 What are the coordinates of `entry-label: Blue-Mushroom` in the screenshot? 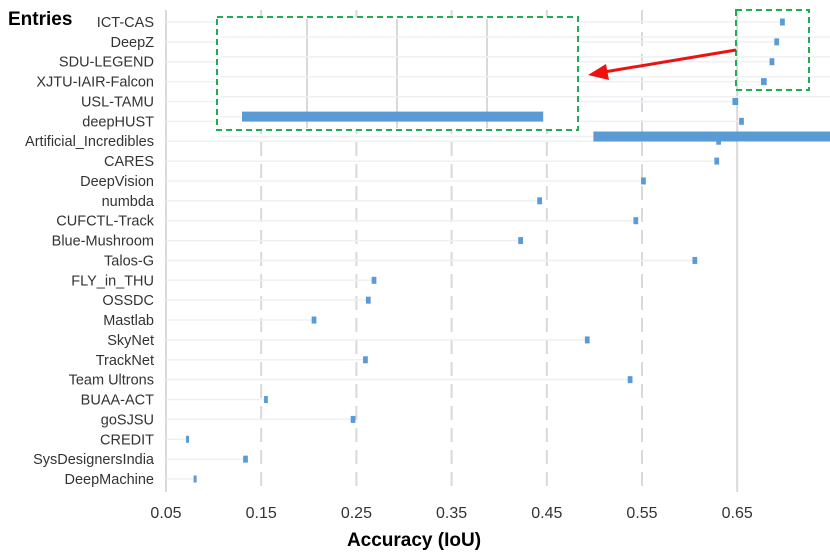 It's located at (103, 242).